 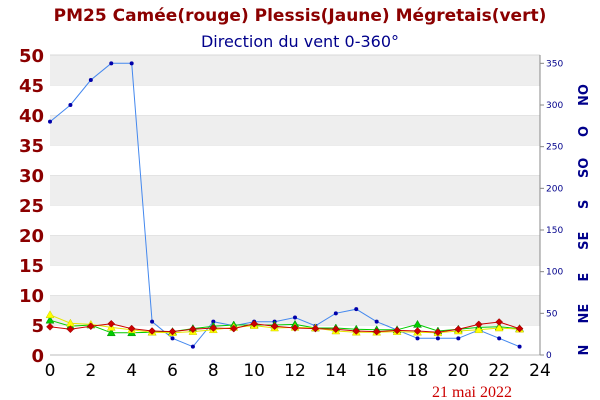 What do you see at coordinates (552, 314) in the screenshot?
I see `y-tick-right: 50` at bounding box center [552, 314].